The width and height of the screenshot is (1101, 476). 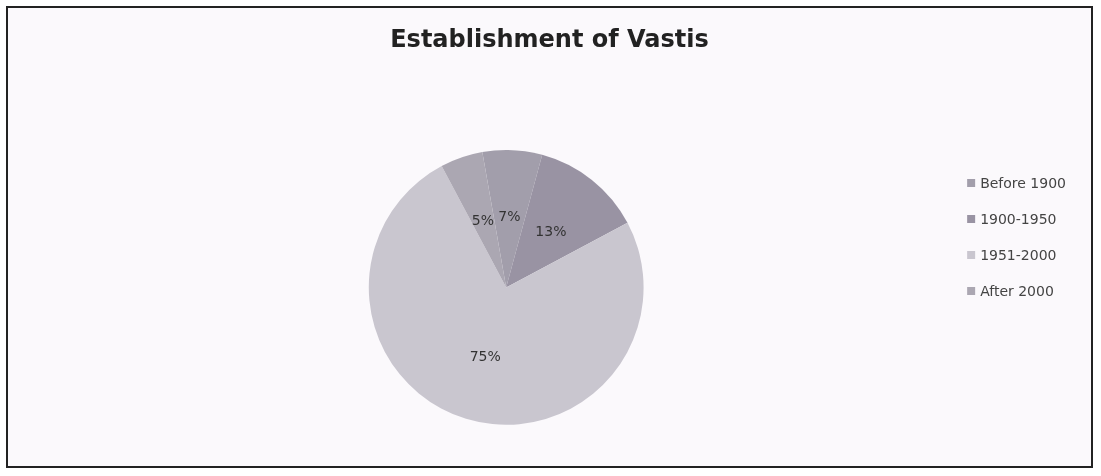 What do you see at coordinates (509, 215) in the screenshot?
I see `data-label: 7%` at bounding box center [509, 215].